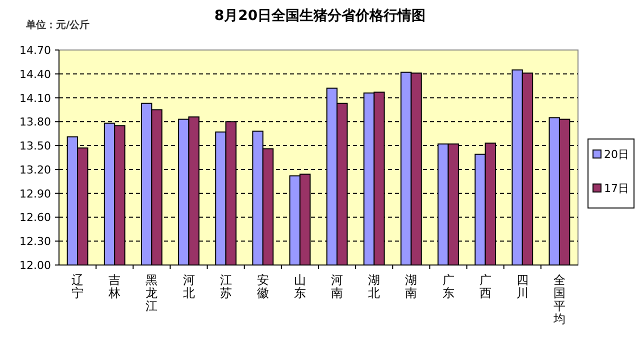 The image size is (638, 345). Describe the element at coordinates (522, 286) in the screenshot. I see `x-tick-label: 四川` at that location.